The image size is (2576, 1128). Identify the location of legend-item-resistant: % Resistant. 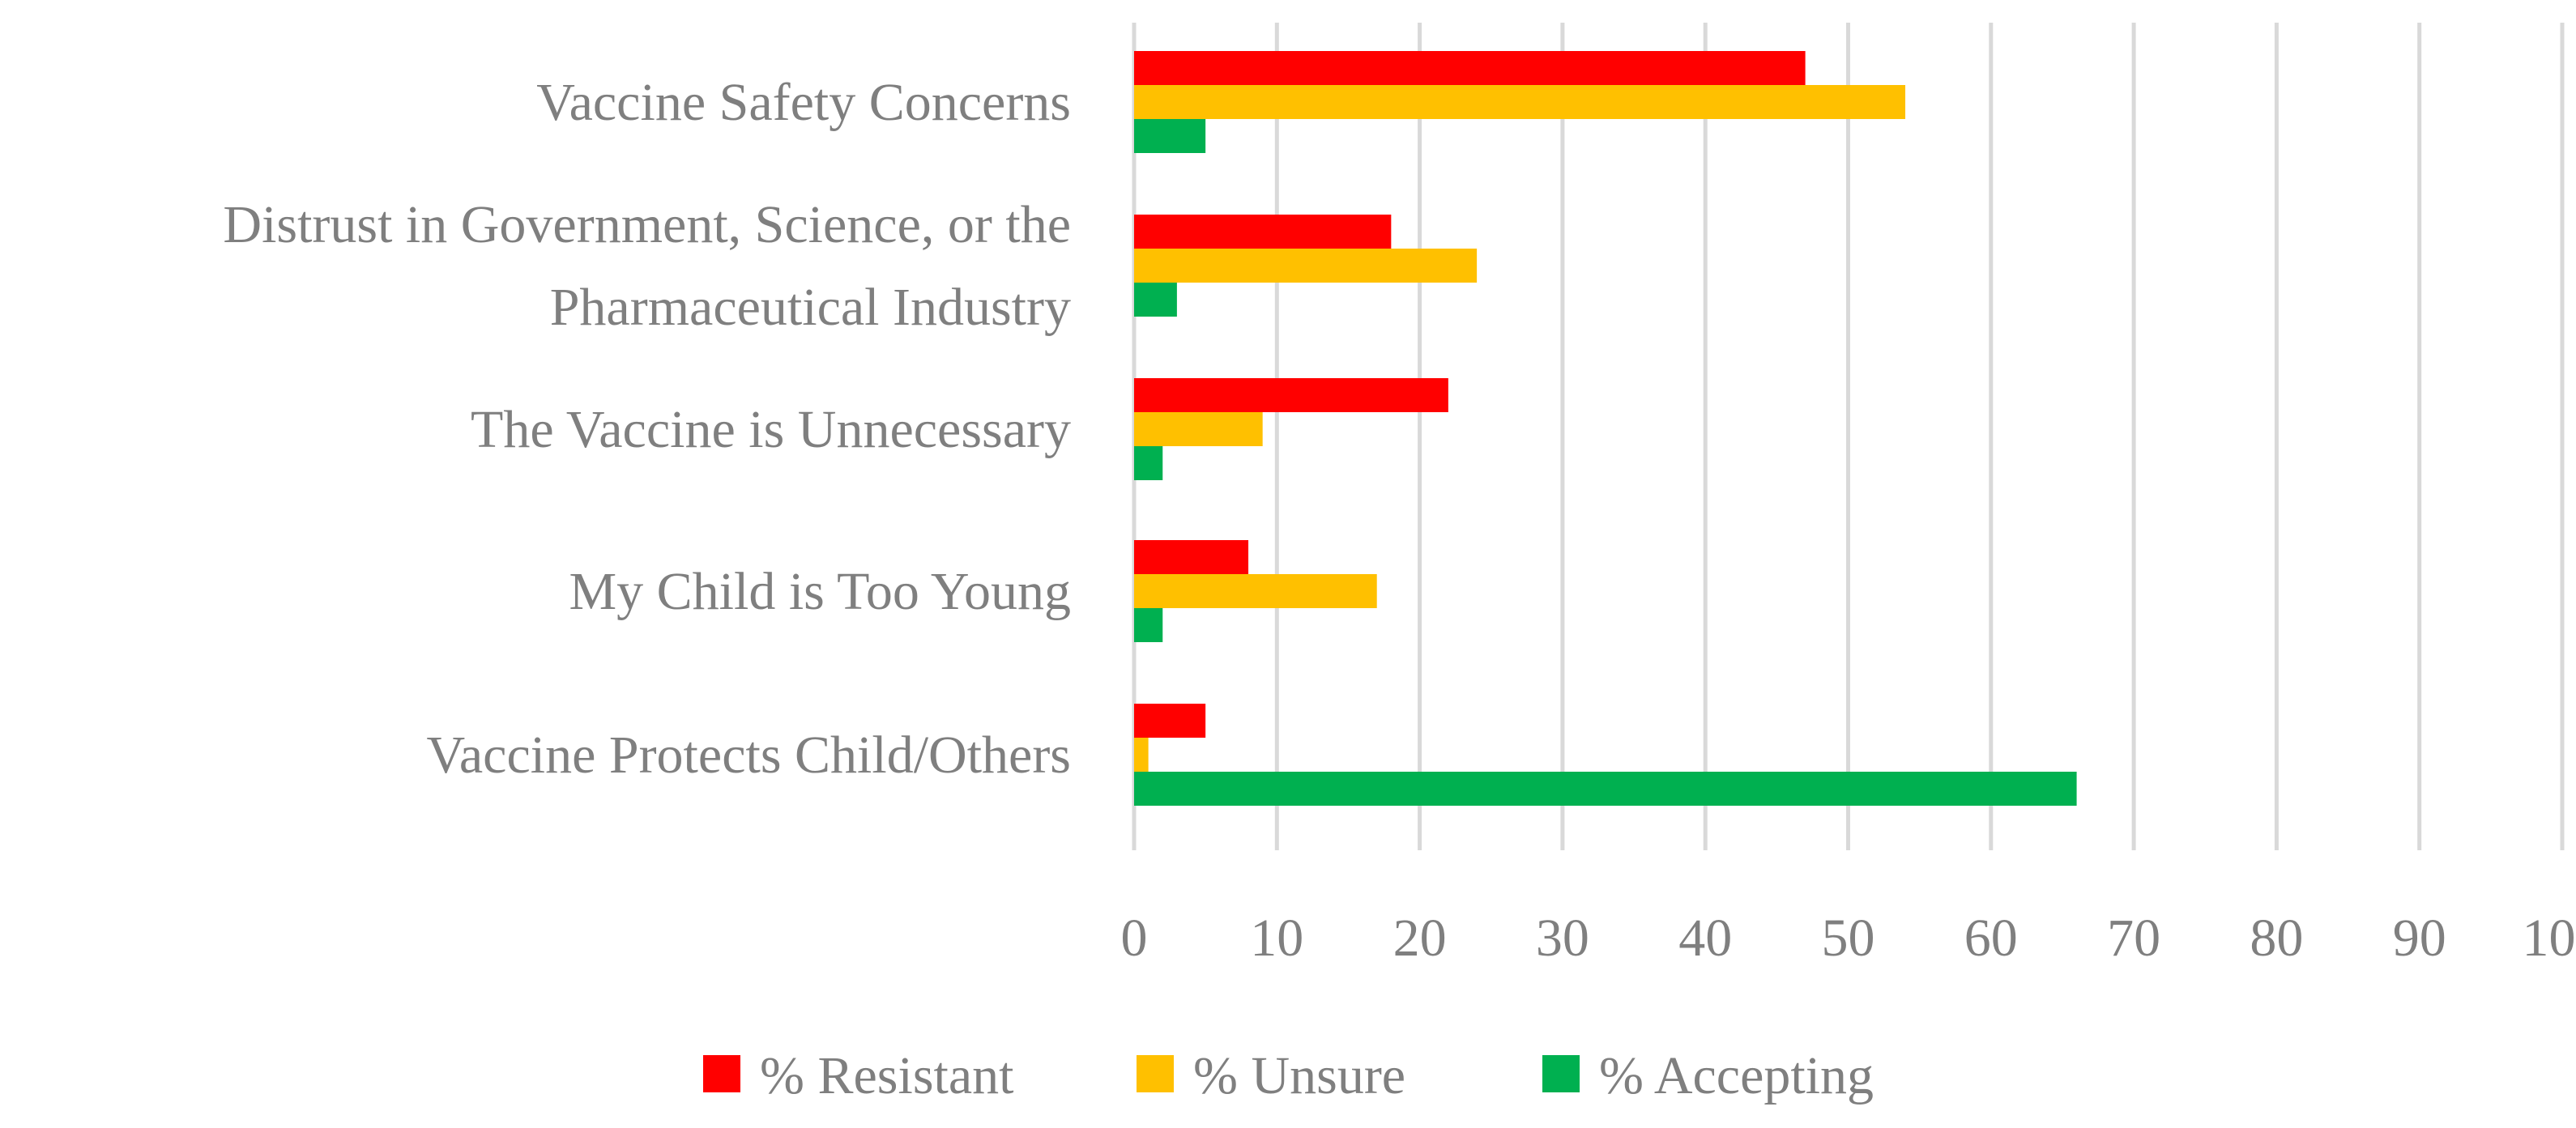
(858, 1075).